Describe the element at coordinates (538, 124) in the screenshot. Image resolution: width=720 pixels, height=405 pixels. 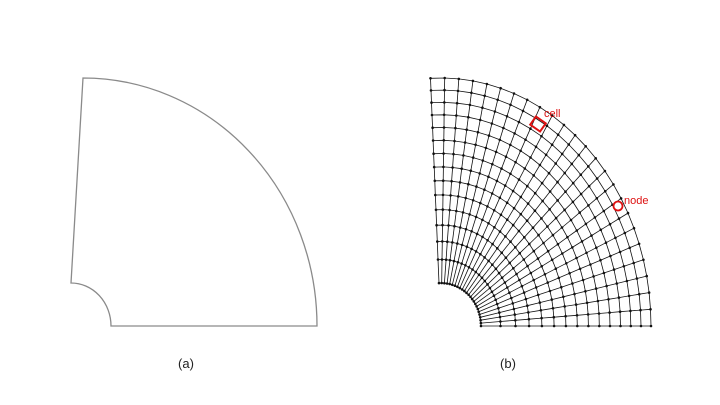
I see `cell-highlight-box` at that location.